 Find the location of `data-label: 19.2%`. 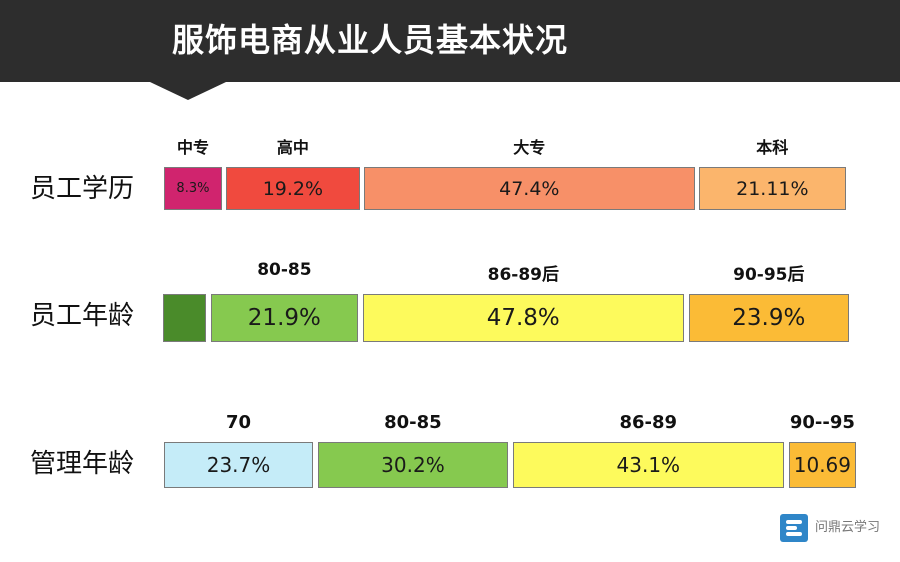

data-label: 19.2% is located at coordinates (293, 188).